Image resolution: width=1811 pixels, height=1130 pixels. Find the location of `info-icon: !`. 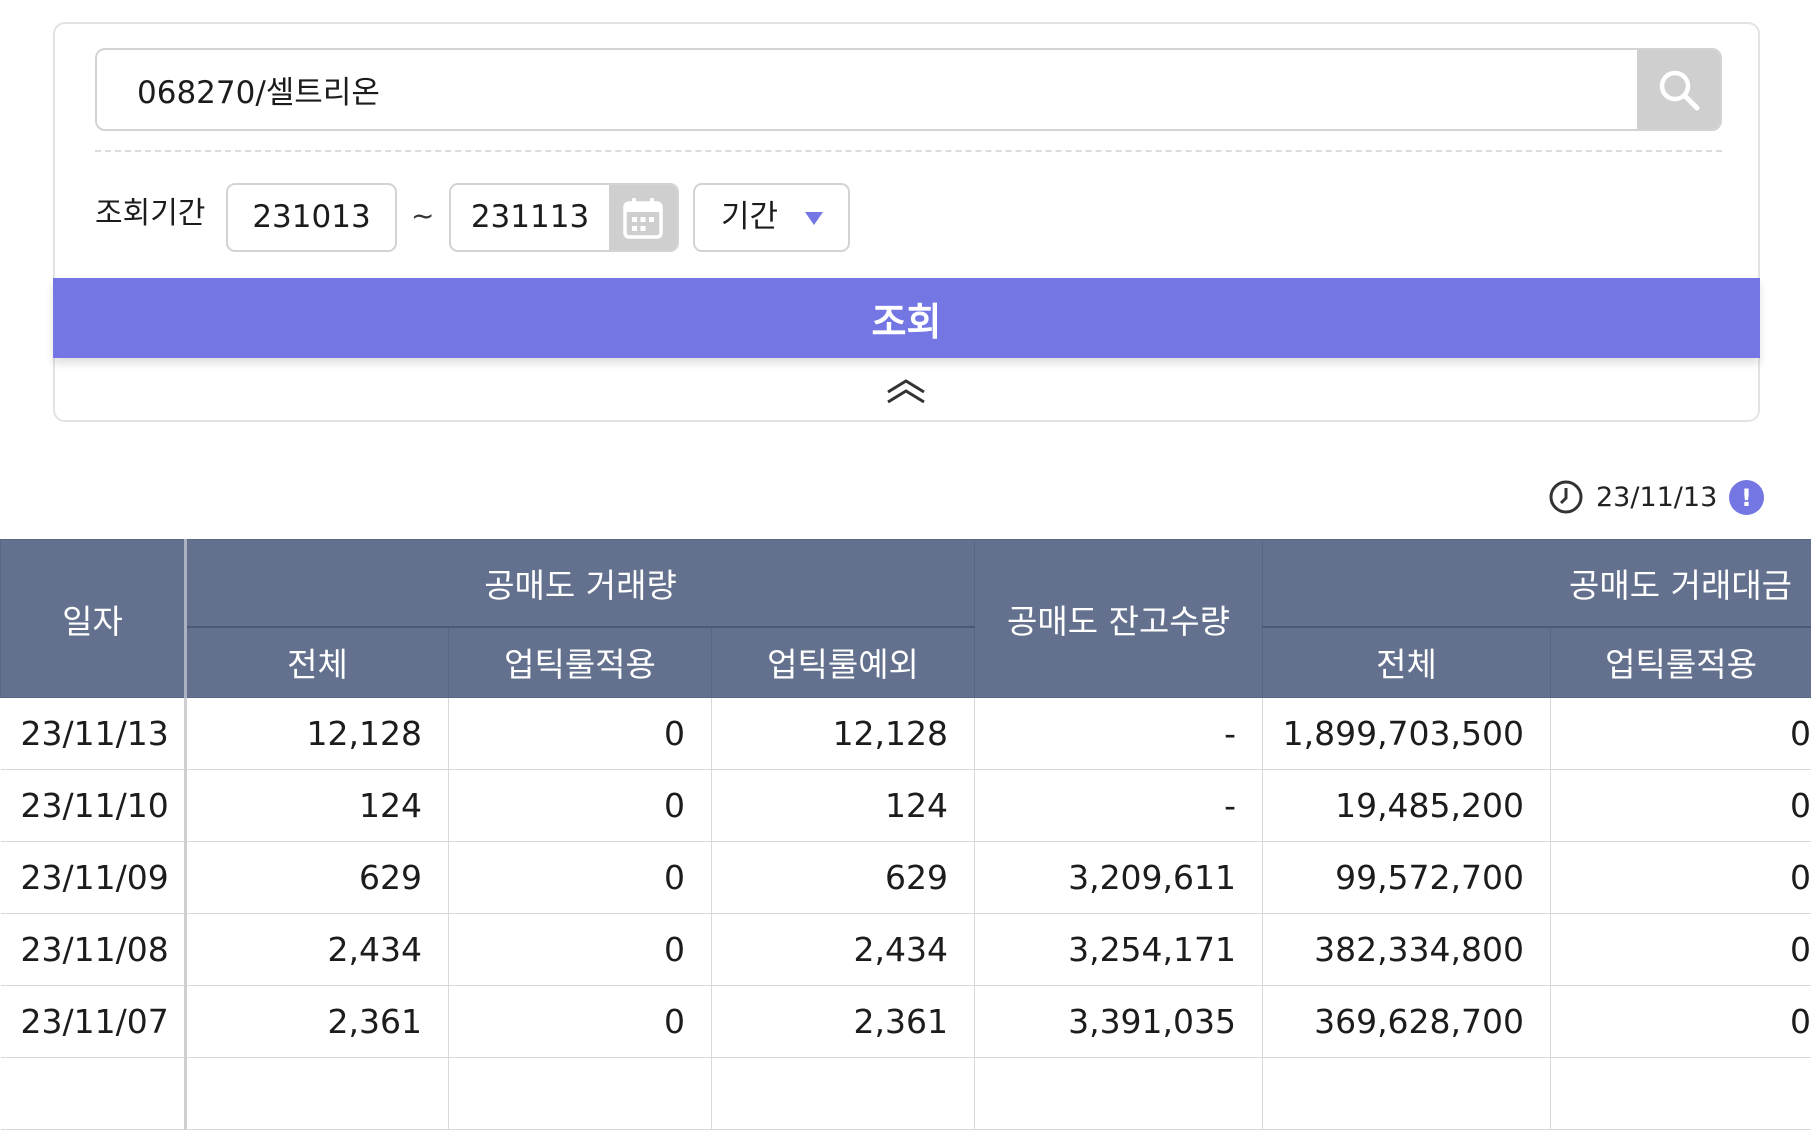

info-icon: ! is located at coordinates (1746, 497).